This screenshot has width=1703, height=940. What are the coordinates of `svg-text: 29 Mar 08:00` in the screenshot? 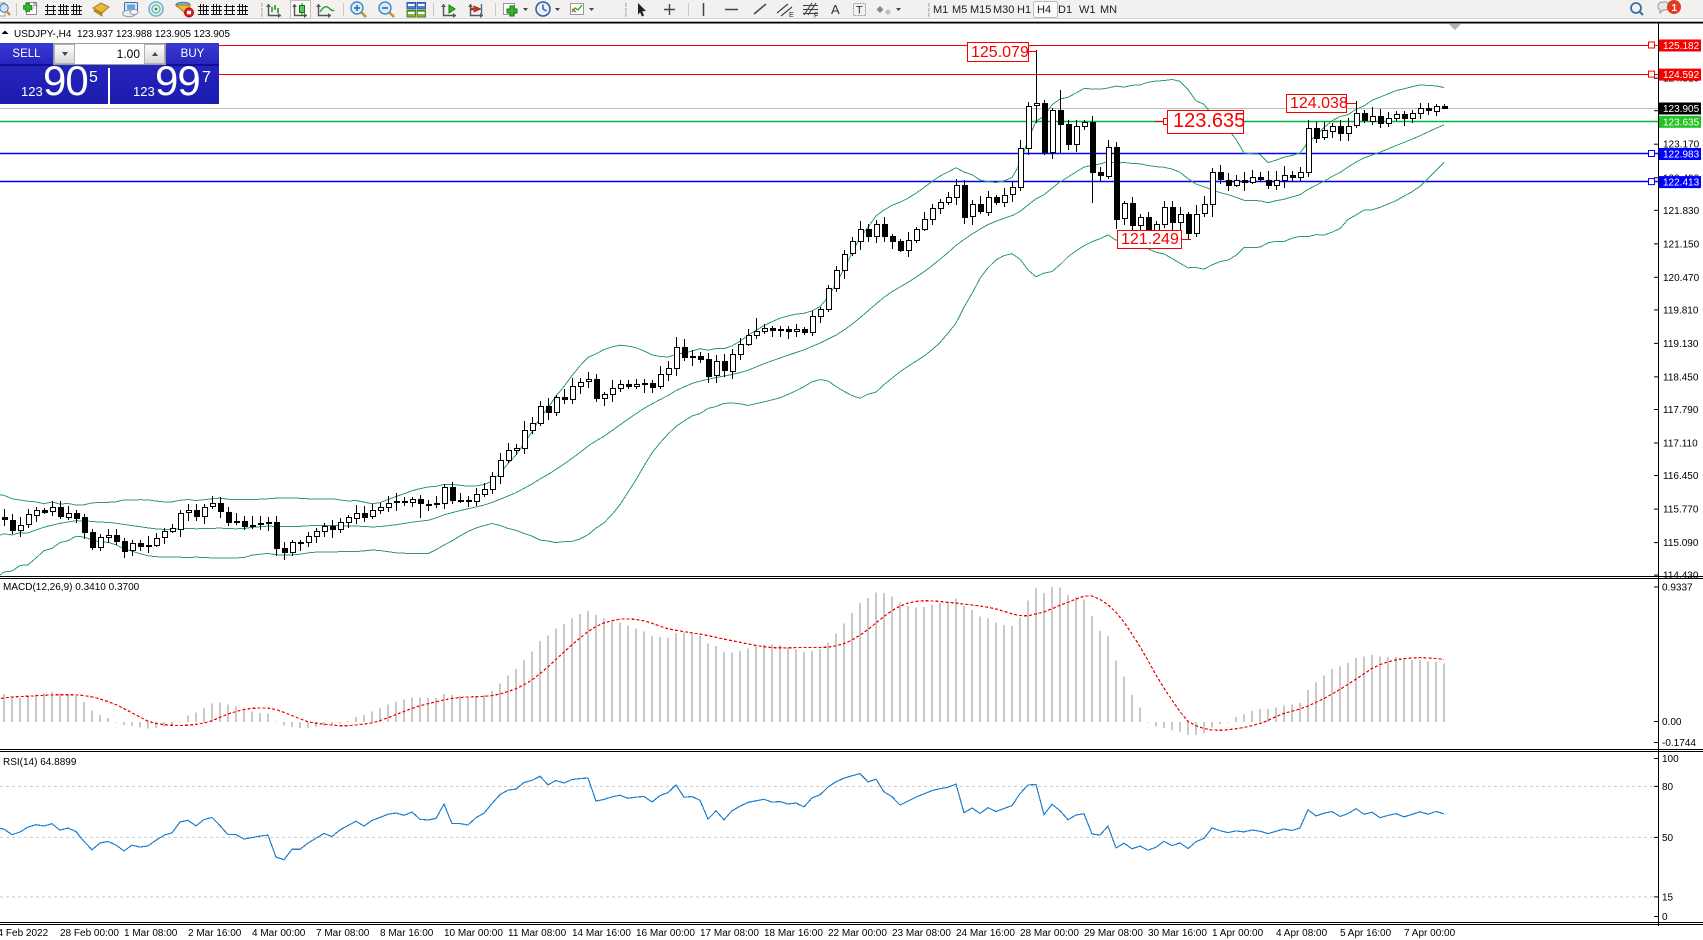 It's located at (1113, 933).